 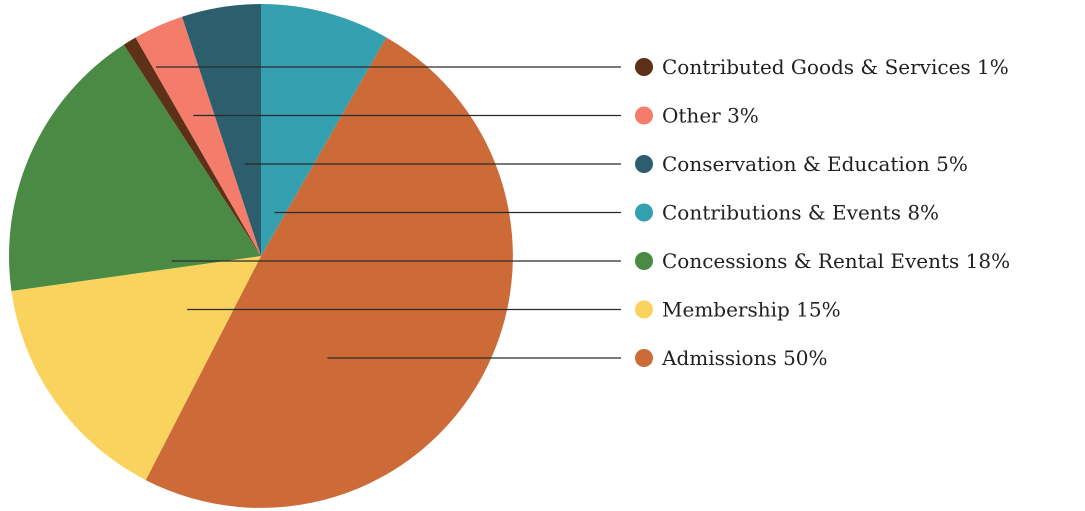 What do you see at coordinates (835, 67) in the screenshot?
I see `legend-label-contributed-goods-and-services: Contributed Goods & Services 1%` at bounding box center [835, 67].